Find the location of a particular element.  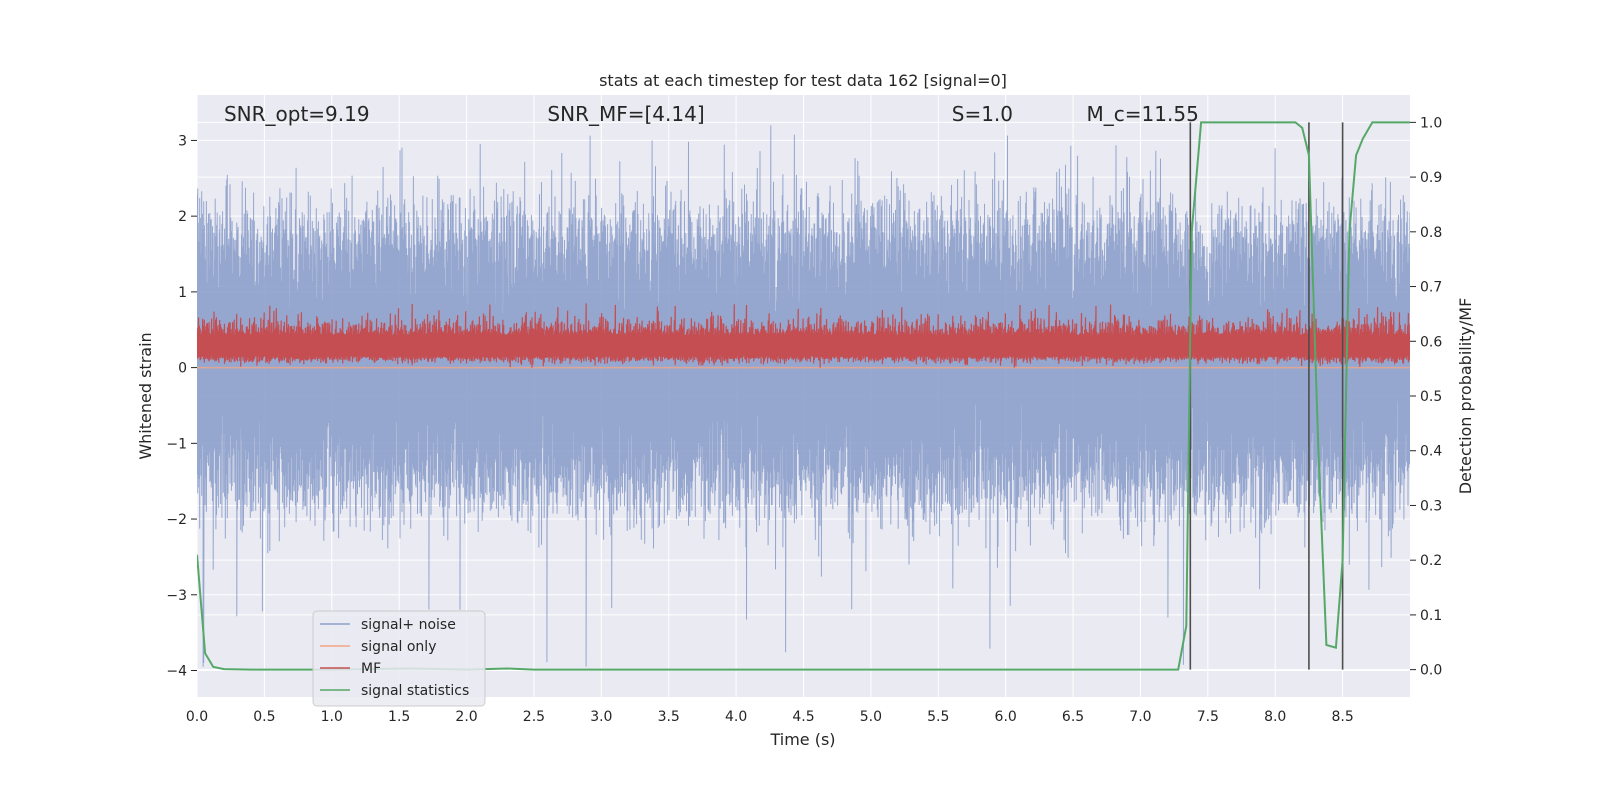

legend-frame is located at coordinates (399, 658).